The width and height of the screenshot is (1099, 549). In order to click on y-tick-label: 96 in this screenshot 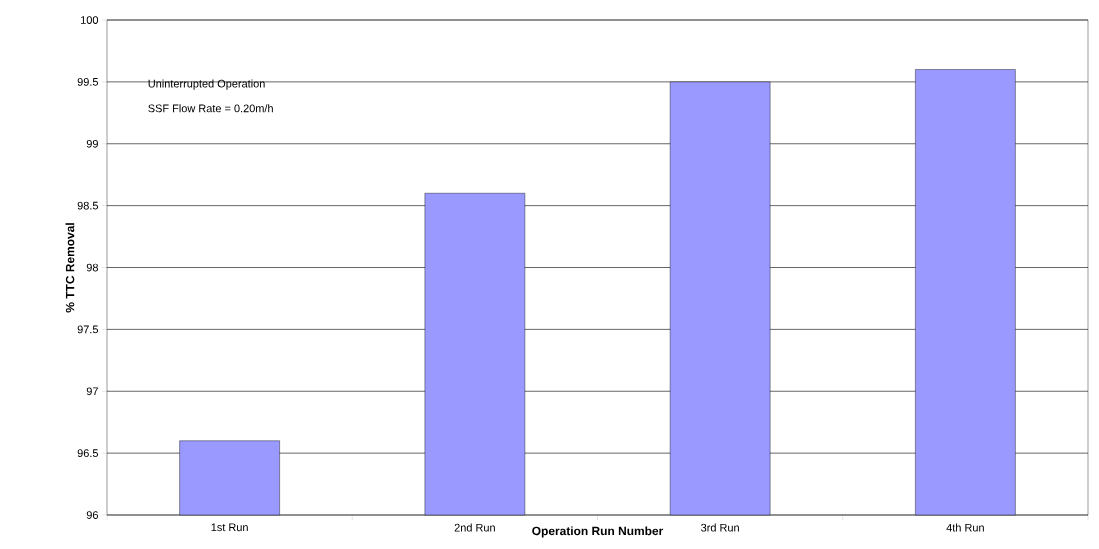, I will do `click(92, 515)`.